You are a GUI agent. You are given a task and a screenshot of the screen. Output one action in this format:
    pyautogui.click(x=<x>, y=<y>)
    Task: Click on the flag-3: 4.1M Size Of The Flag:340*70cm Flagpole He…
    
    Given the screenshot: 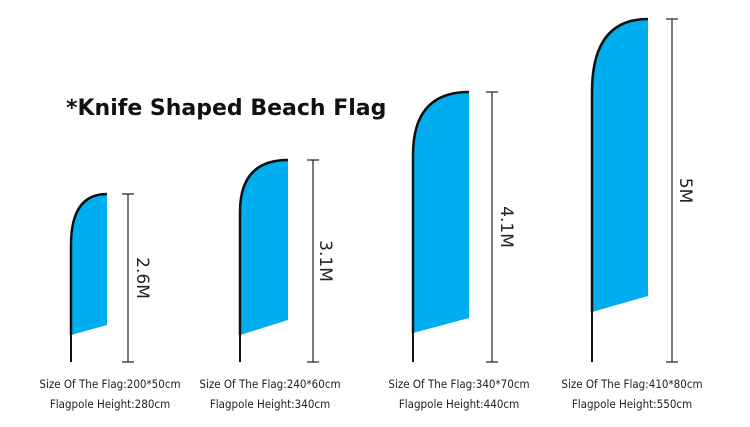 What is the action you would take?
    pyautogui.click(x=459, y=250)
    